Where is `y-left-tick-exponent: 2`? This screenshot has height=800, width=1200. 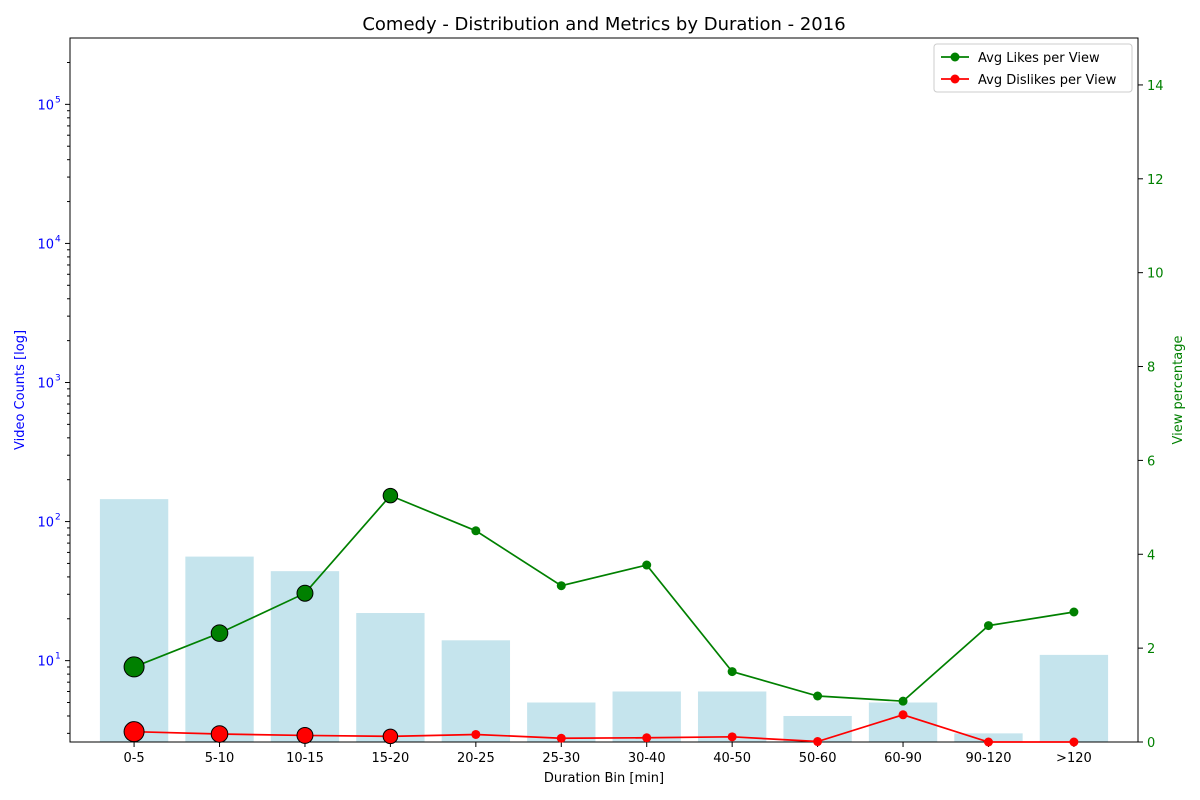 y-left-tick-exponent: 2 is located at coordinates (58, 518).